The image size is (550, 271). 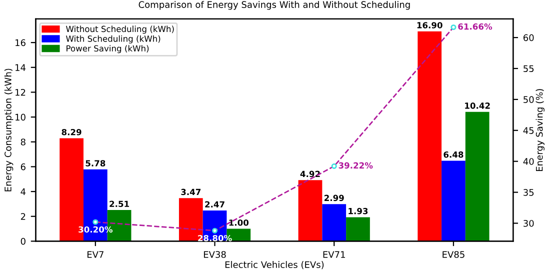 I want to click on data-label: 39.22%, so click(x=355, y=165).